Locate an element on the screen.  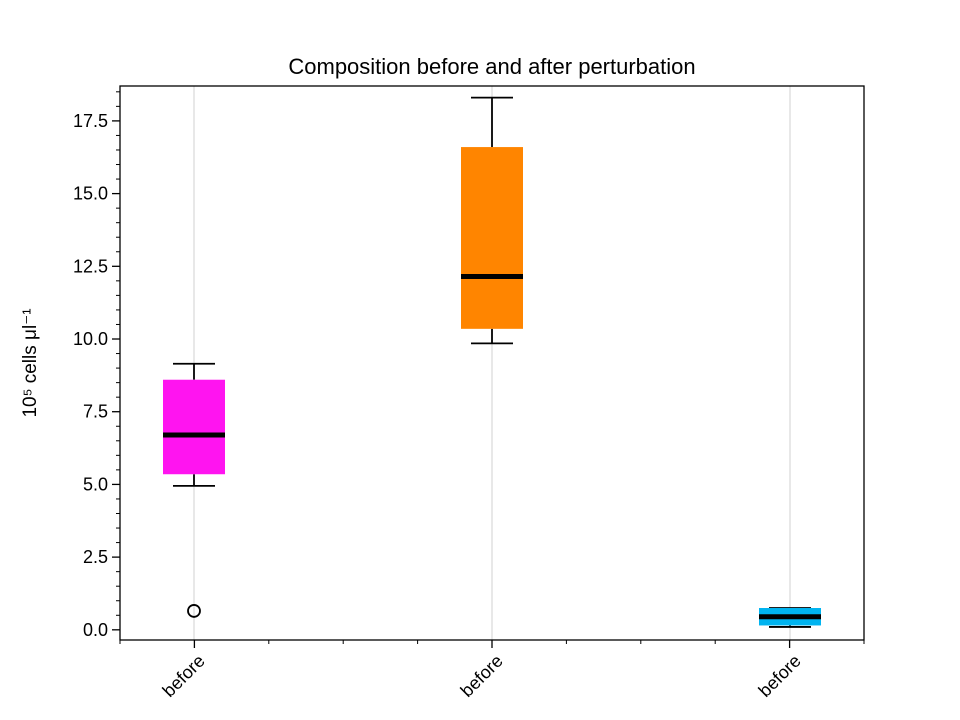
y-tick-label: 5.0 is located at coordinates (95, 484).